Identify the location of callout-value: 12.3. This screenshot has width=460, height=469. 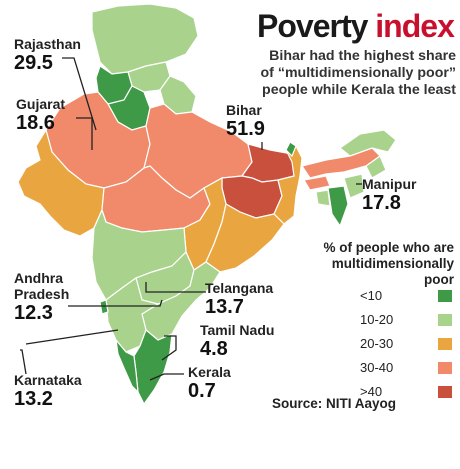
(33, 313).